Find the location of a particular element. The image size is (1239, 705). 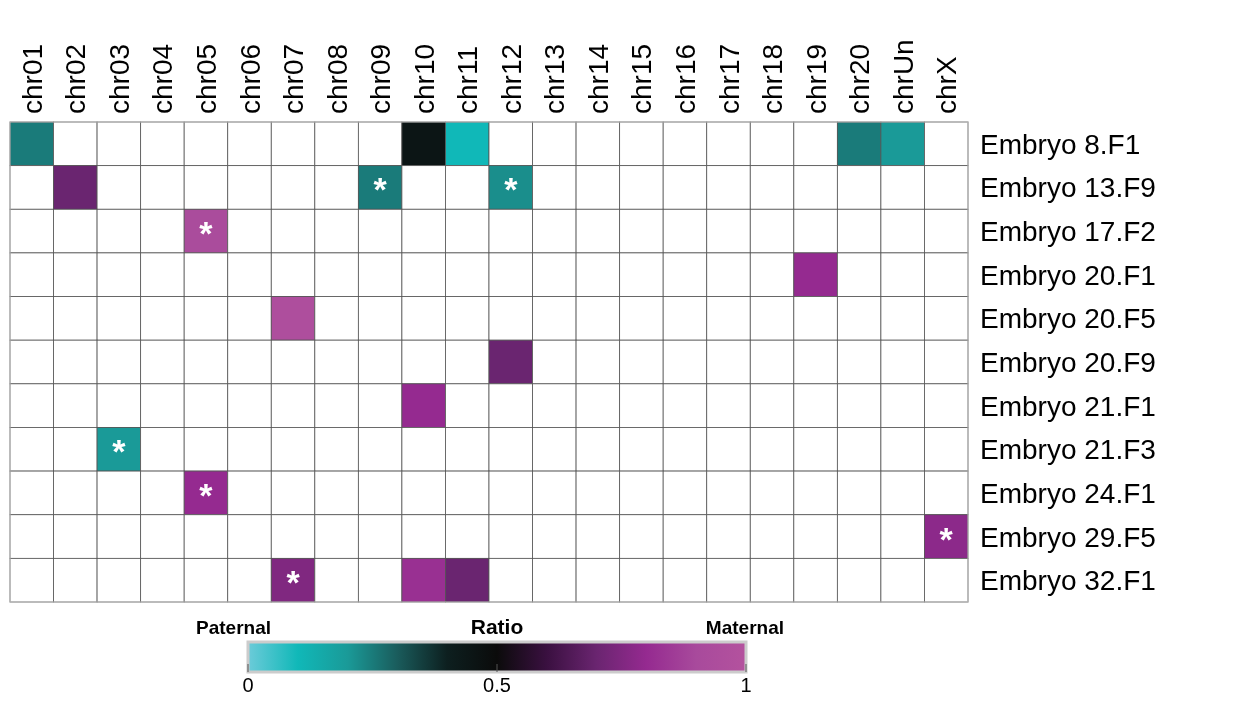

y-tick-label: Embryo 17.F2 is located at coordinates (1068, 232).